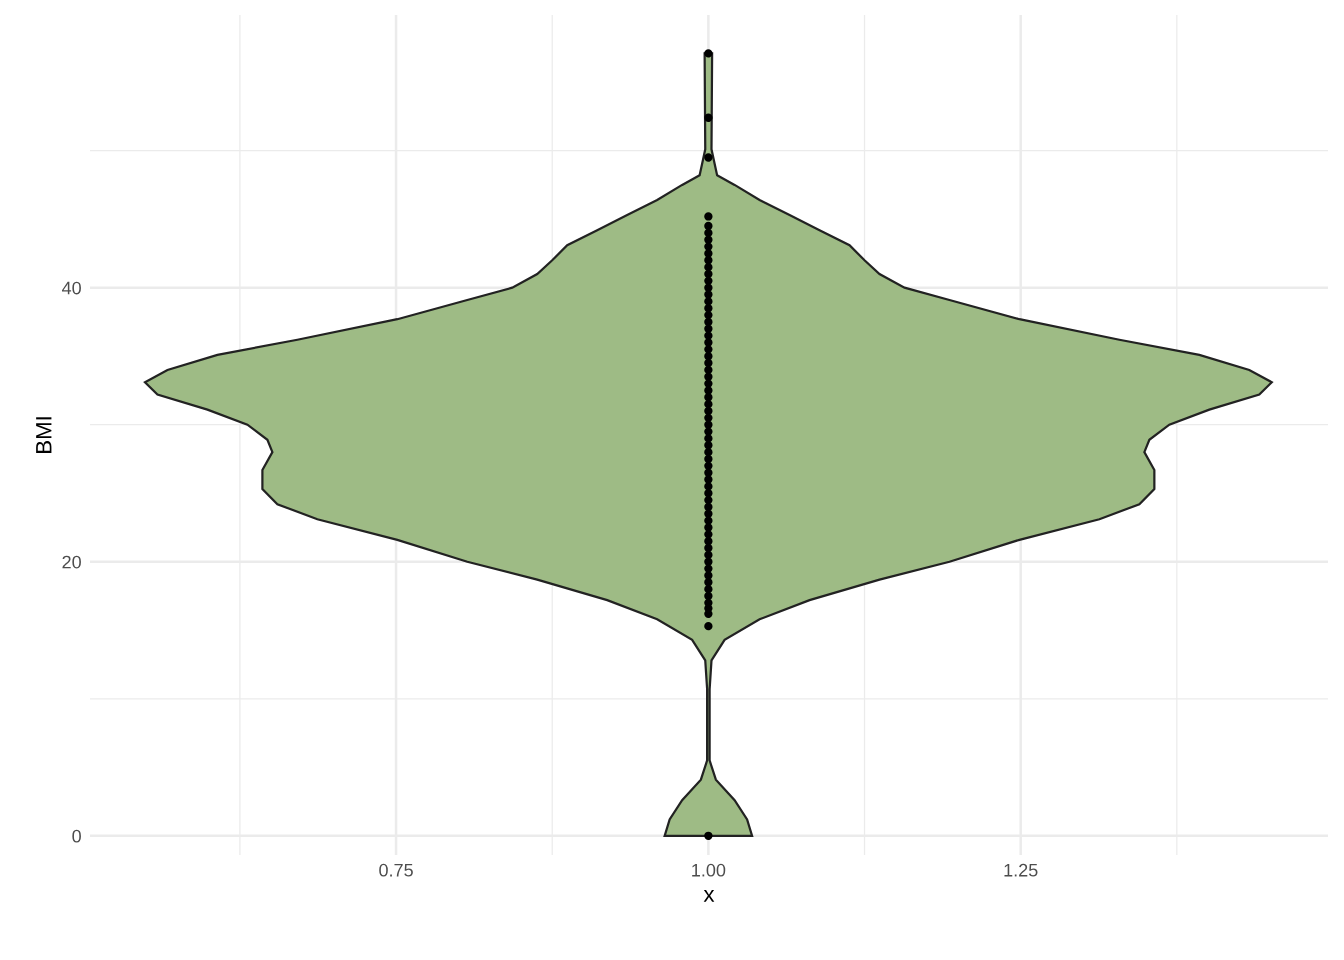 This screenshot has width=1344, height=960. Describe the element at coordinates (396, 870) in the screenshot. I see `x-tick-label: 0.75` at that location.